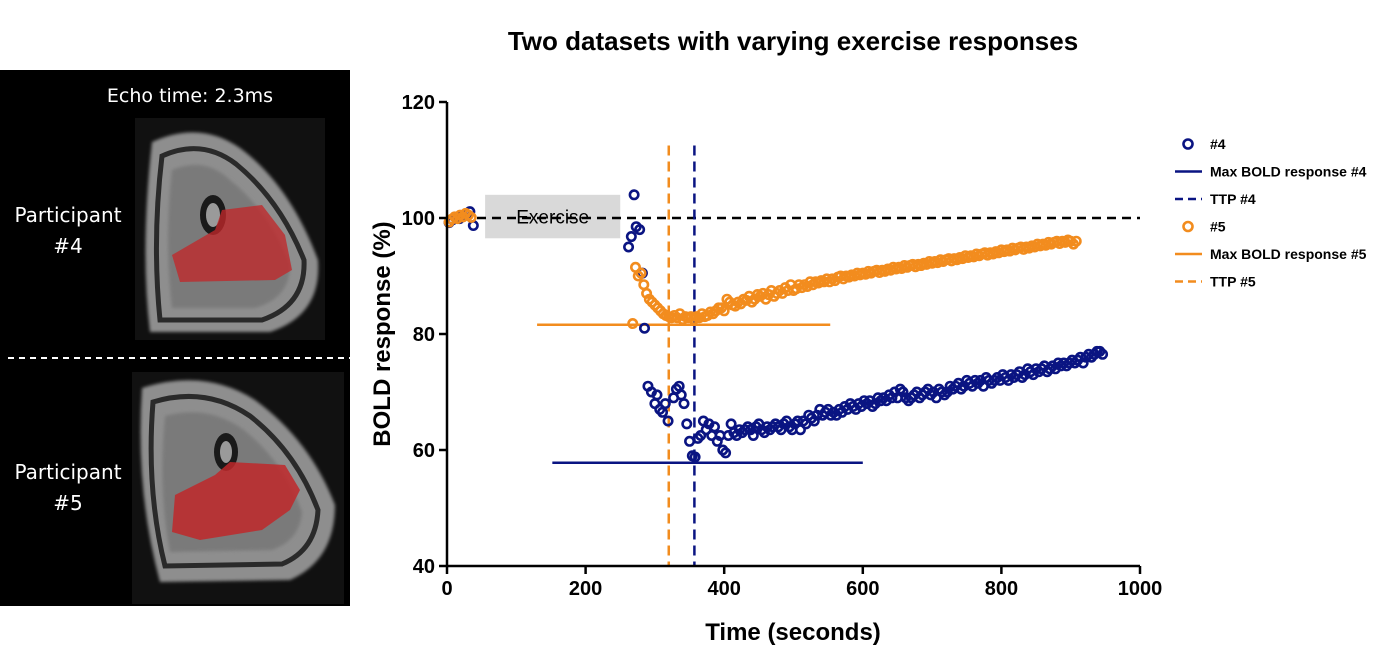 The height and width of the screenshot is (662, 1396). Describe the element at coordinates (67, 246) in the screenshot. I see `participant-4-label-line2: #4` at that location.